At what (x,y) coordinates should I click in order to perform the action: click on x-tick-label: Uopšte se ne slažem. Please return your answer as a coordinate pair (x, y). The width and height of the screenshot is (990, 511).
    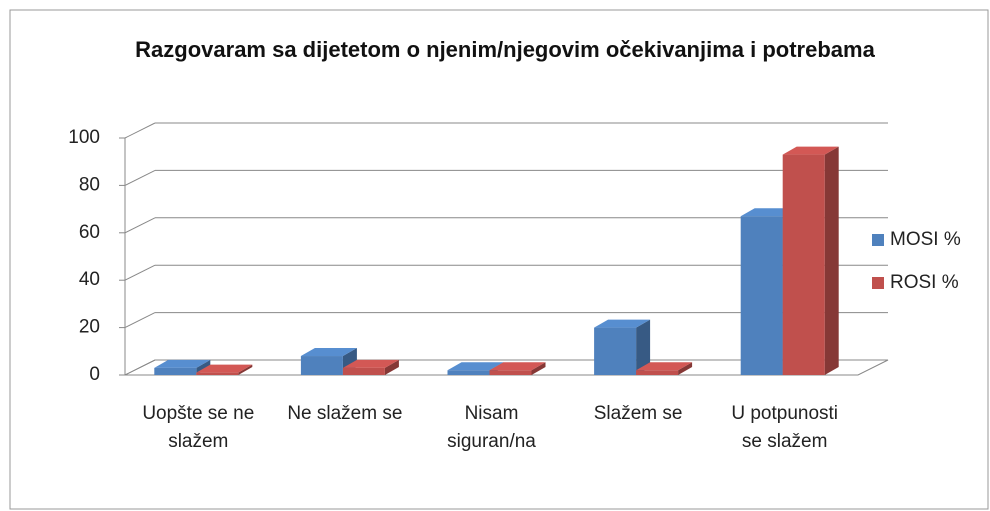
    Looking at the image, I should click on (198, 427).